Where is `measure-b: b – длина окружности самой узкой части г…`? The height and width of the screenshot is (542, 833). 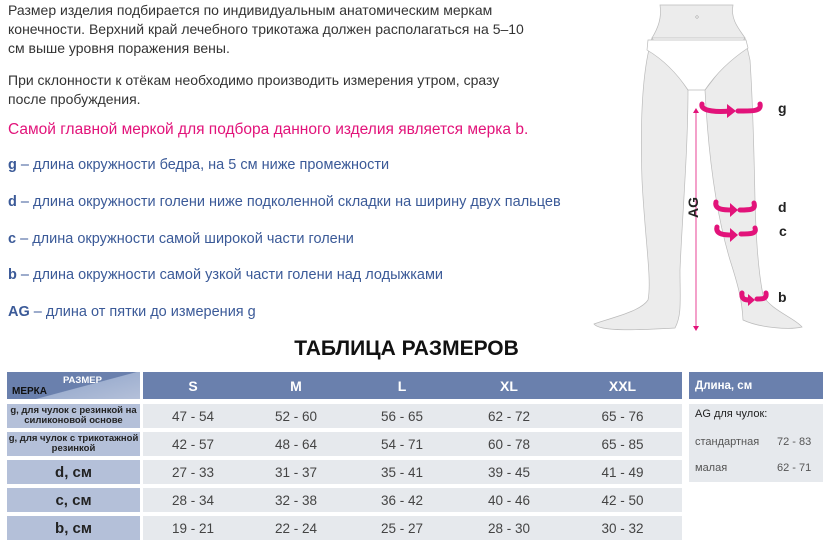 measure-b: b – длина окружности самой узкой части г… is located at coordinates (226, 275).